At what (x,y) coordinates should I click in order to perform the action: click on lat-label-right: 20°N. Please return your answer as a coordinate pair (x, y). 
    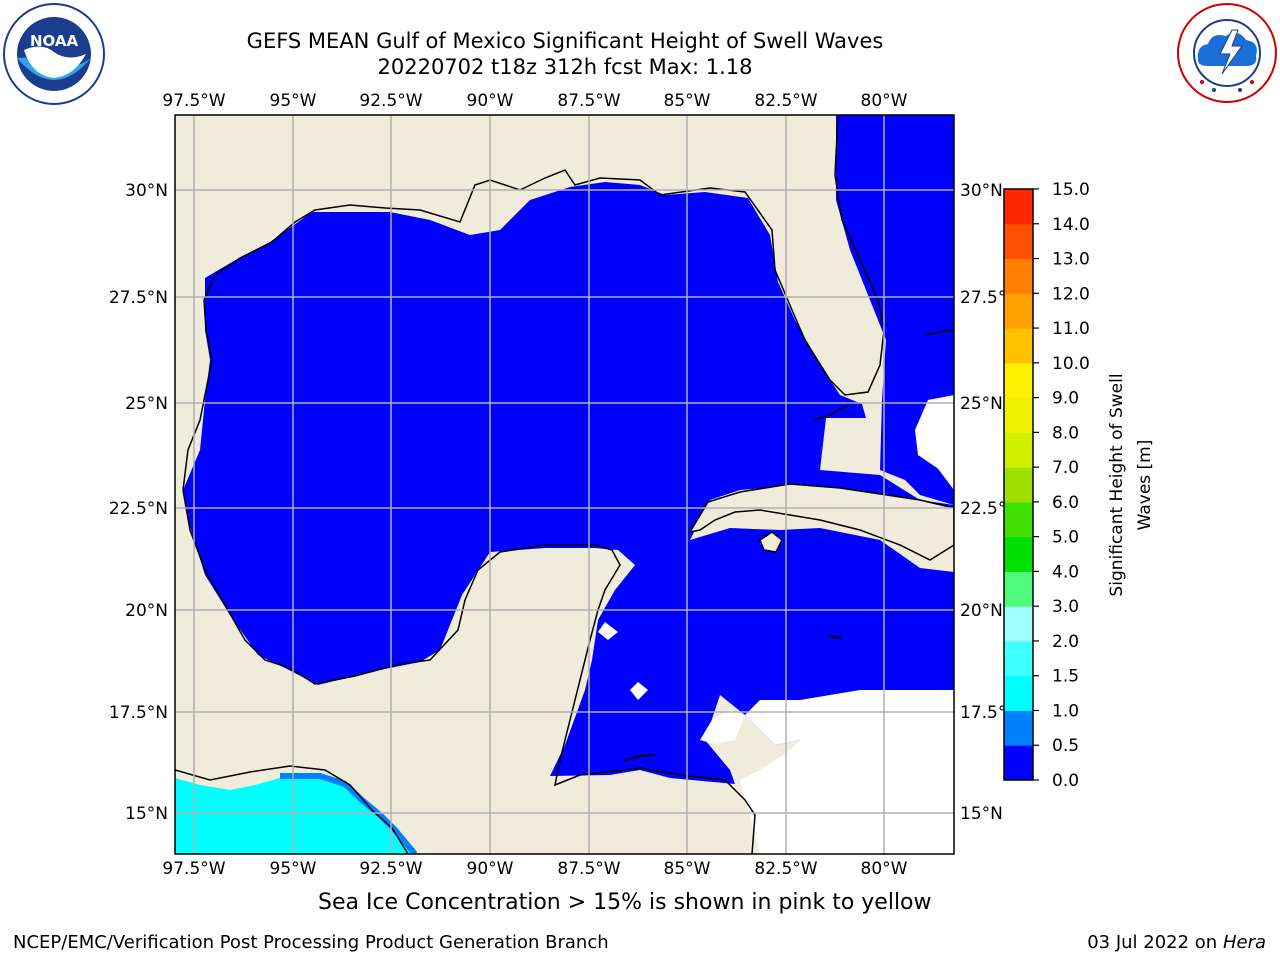
    Looking at the image, I should click on (981, 611).